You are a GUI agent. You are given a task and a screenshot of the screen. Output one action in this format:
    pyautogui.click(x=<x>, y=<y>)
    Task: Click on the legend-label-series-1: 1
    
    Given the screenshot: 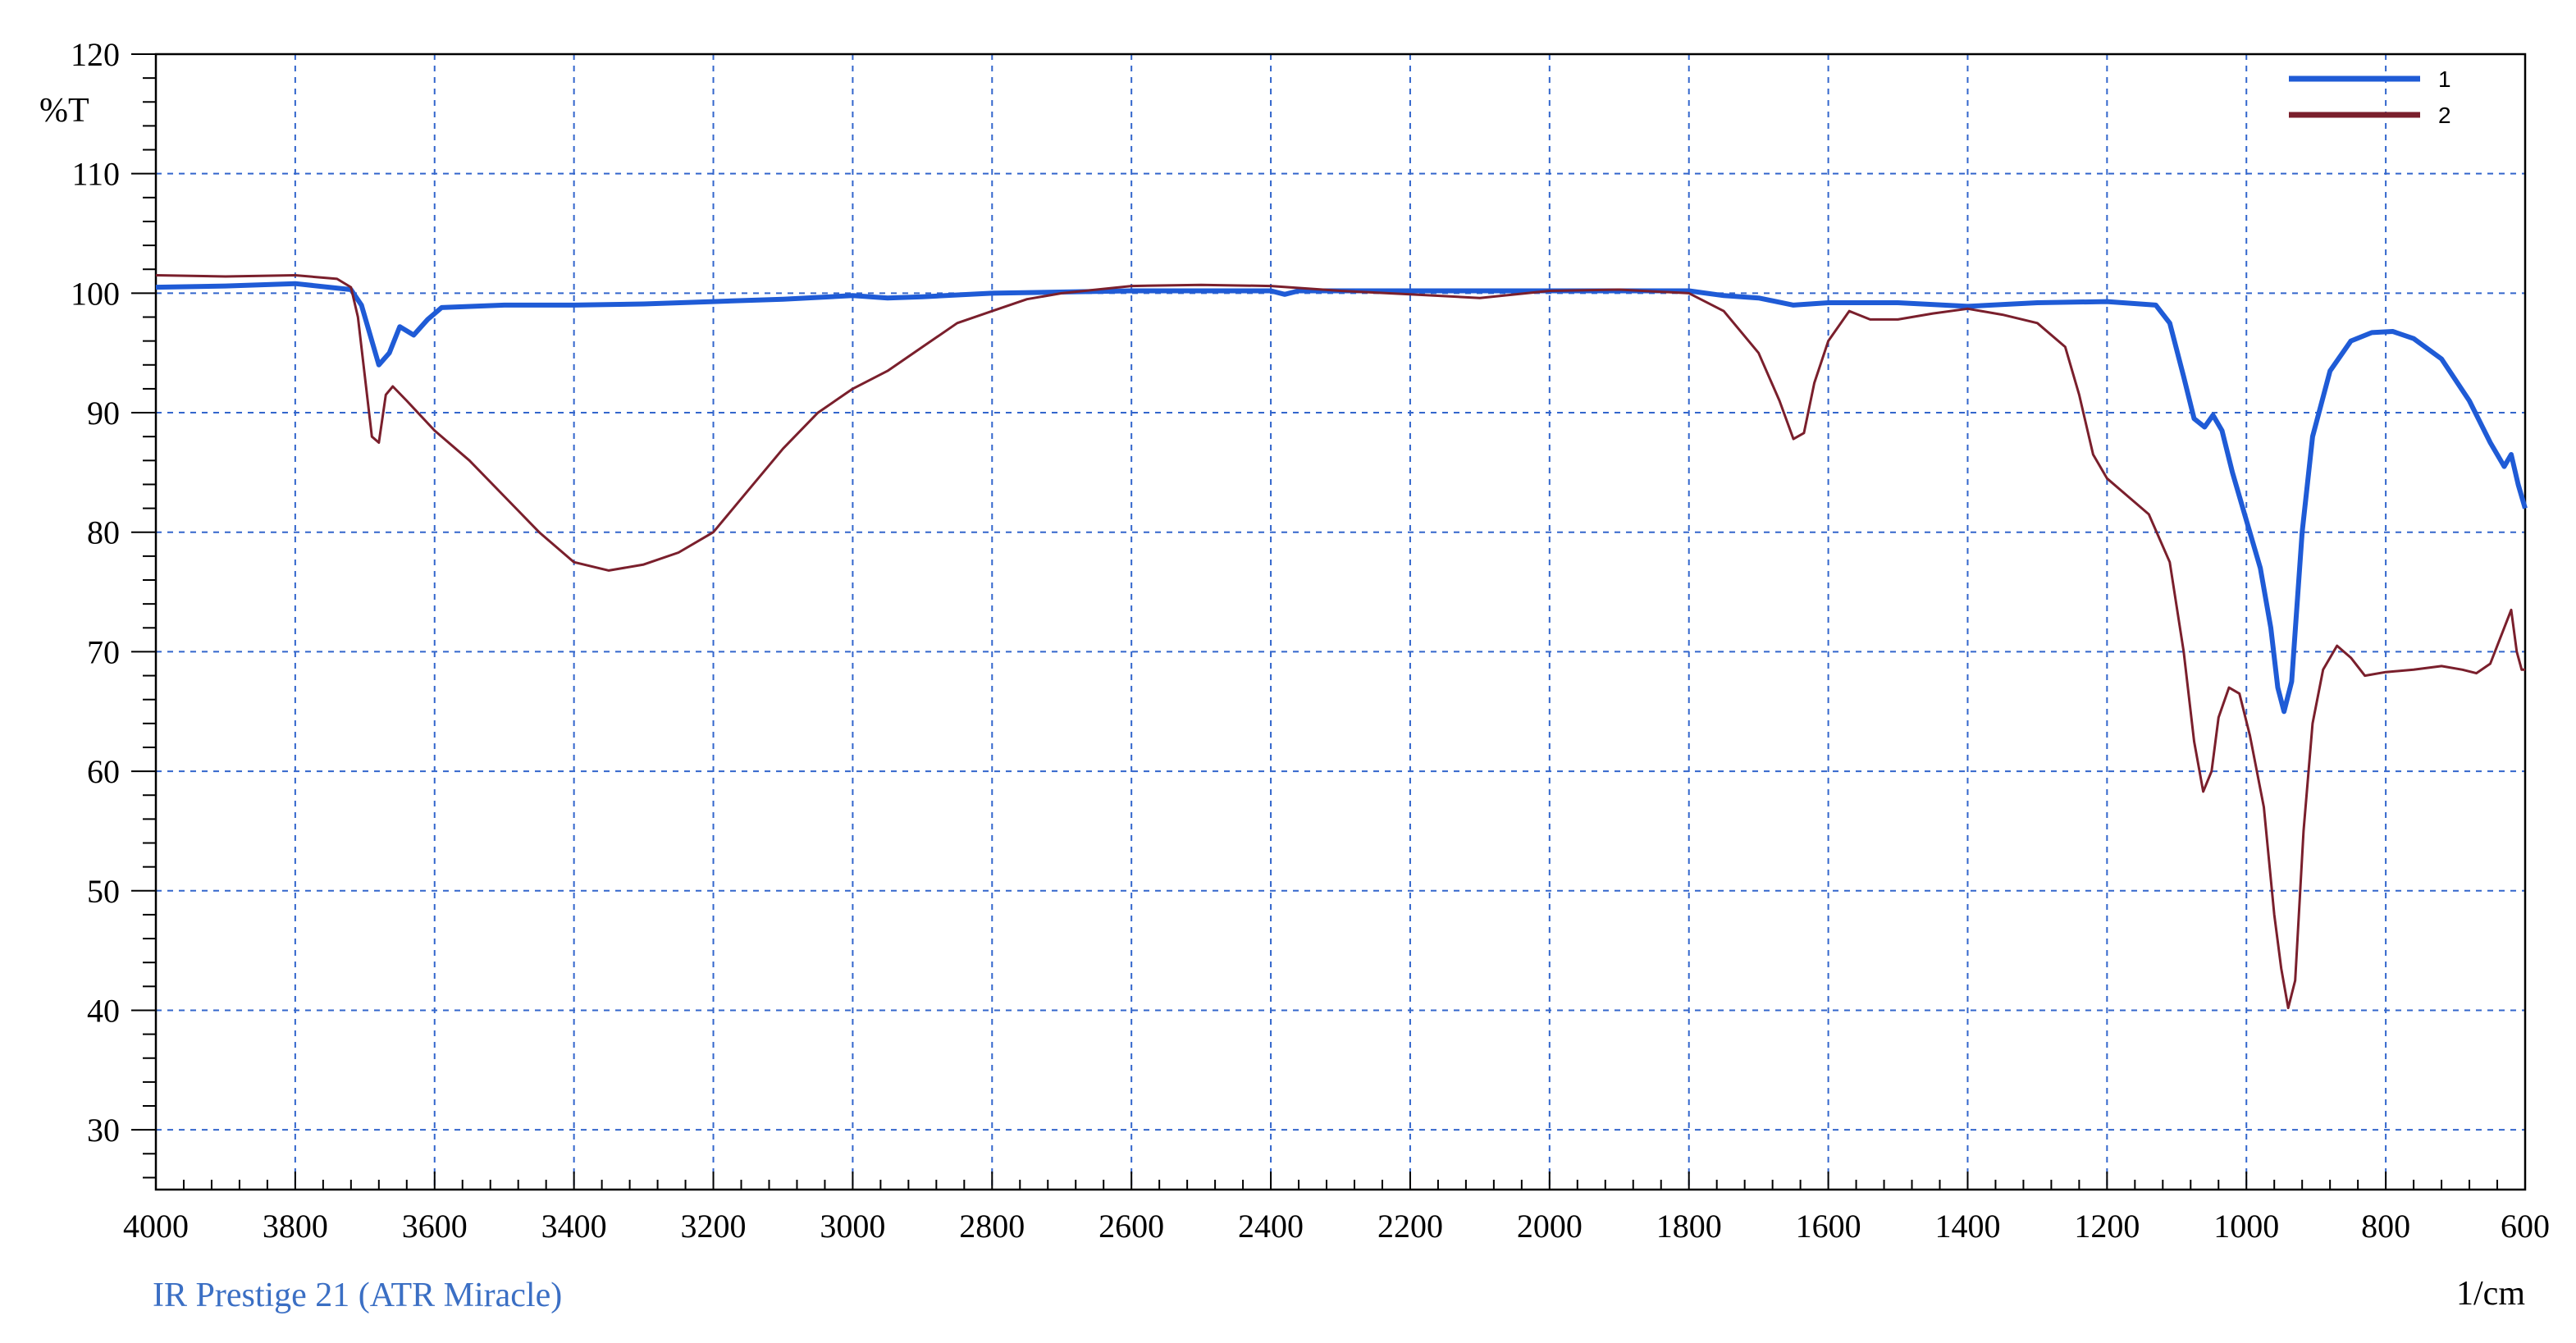 What is the action you would take?
    pyautogui.click(x=2445, y=79)
    